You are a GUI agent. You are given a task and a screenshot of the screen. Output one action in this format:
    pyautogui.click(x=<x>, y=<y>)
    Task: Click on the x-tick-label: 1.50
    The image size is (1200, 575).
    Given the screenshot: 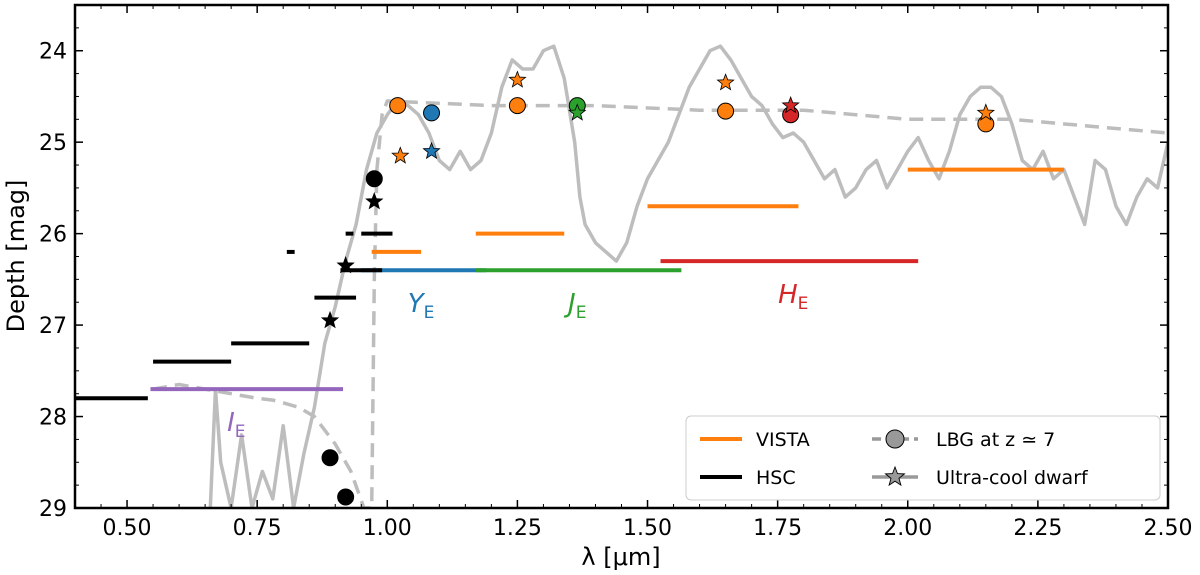 What is the action you would take?
    pyautogui.click(x=647, y=528)
    